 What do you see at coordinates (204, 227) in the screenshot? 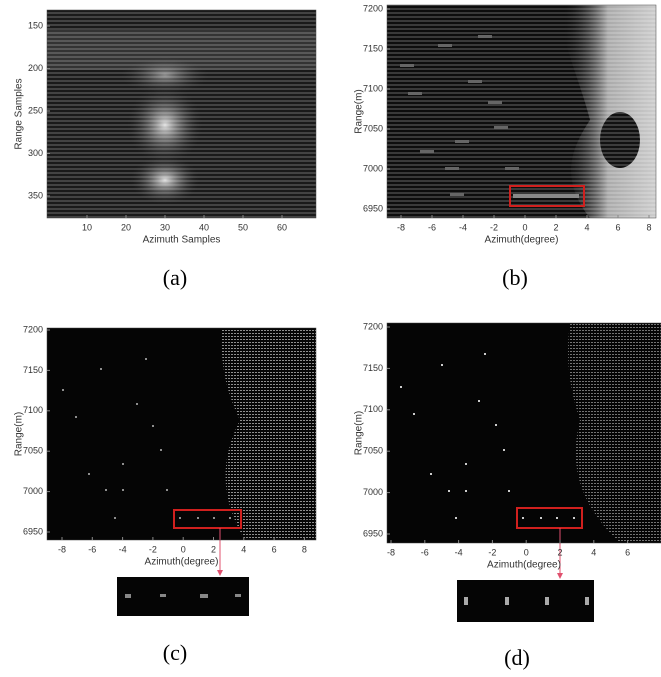
I see `x-tick-label: 40` at bounding box center [204, 227].